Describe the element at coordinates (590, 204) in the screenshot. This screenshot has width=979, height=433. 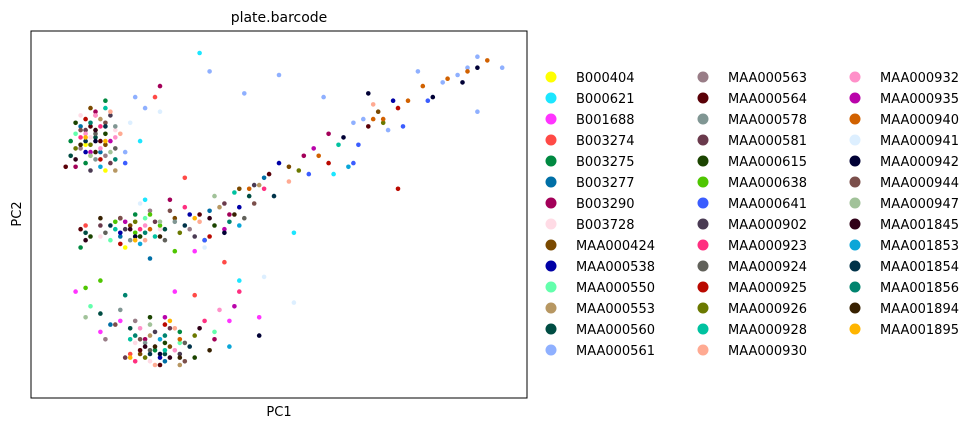
I see `legend-item: B003290` at that location.